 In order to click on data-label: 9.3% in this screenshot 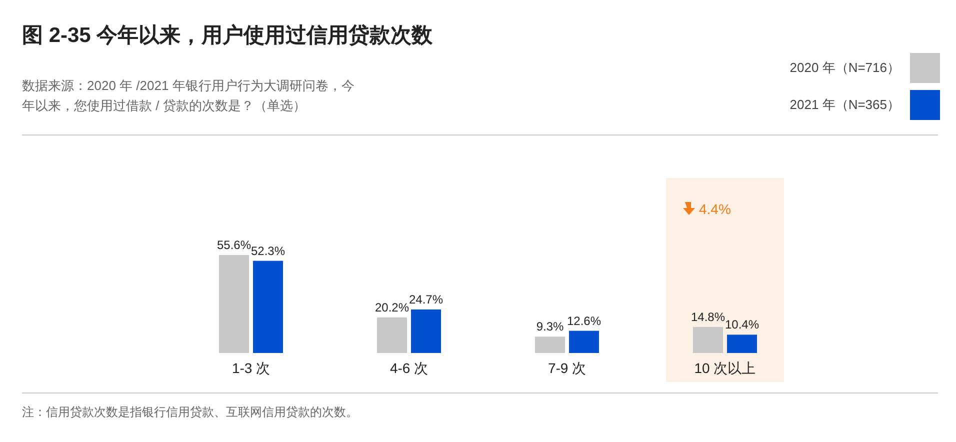, I will do `click(550, 327)`.